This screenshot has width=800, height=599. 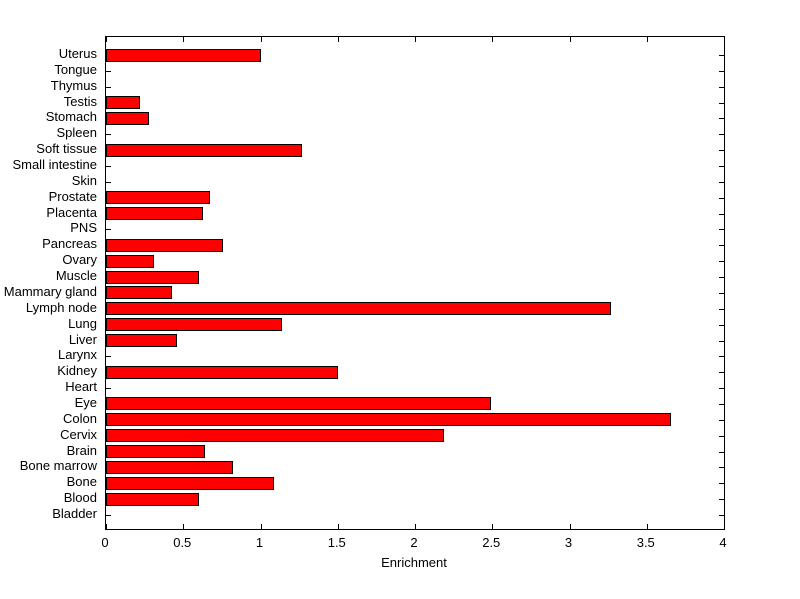 What do you see at coordinates (77, 371) in the screenshot?
I see `y-axis-label: Kidney` at bounding box center [77, 371].